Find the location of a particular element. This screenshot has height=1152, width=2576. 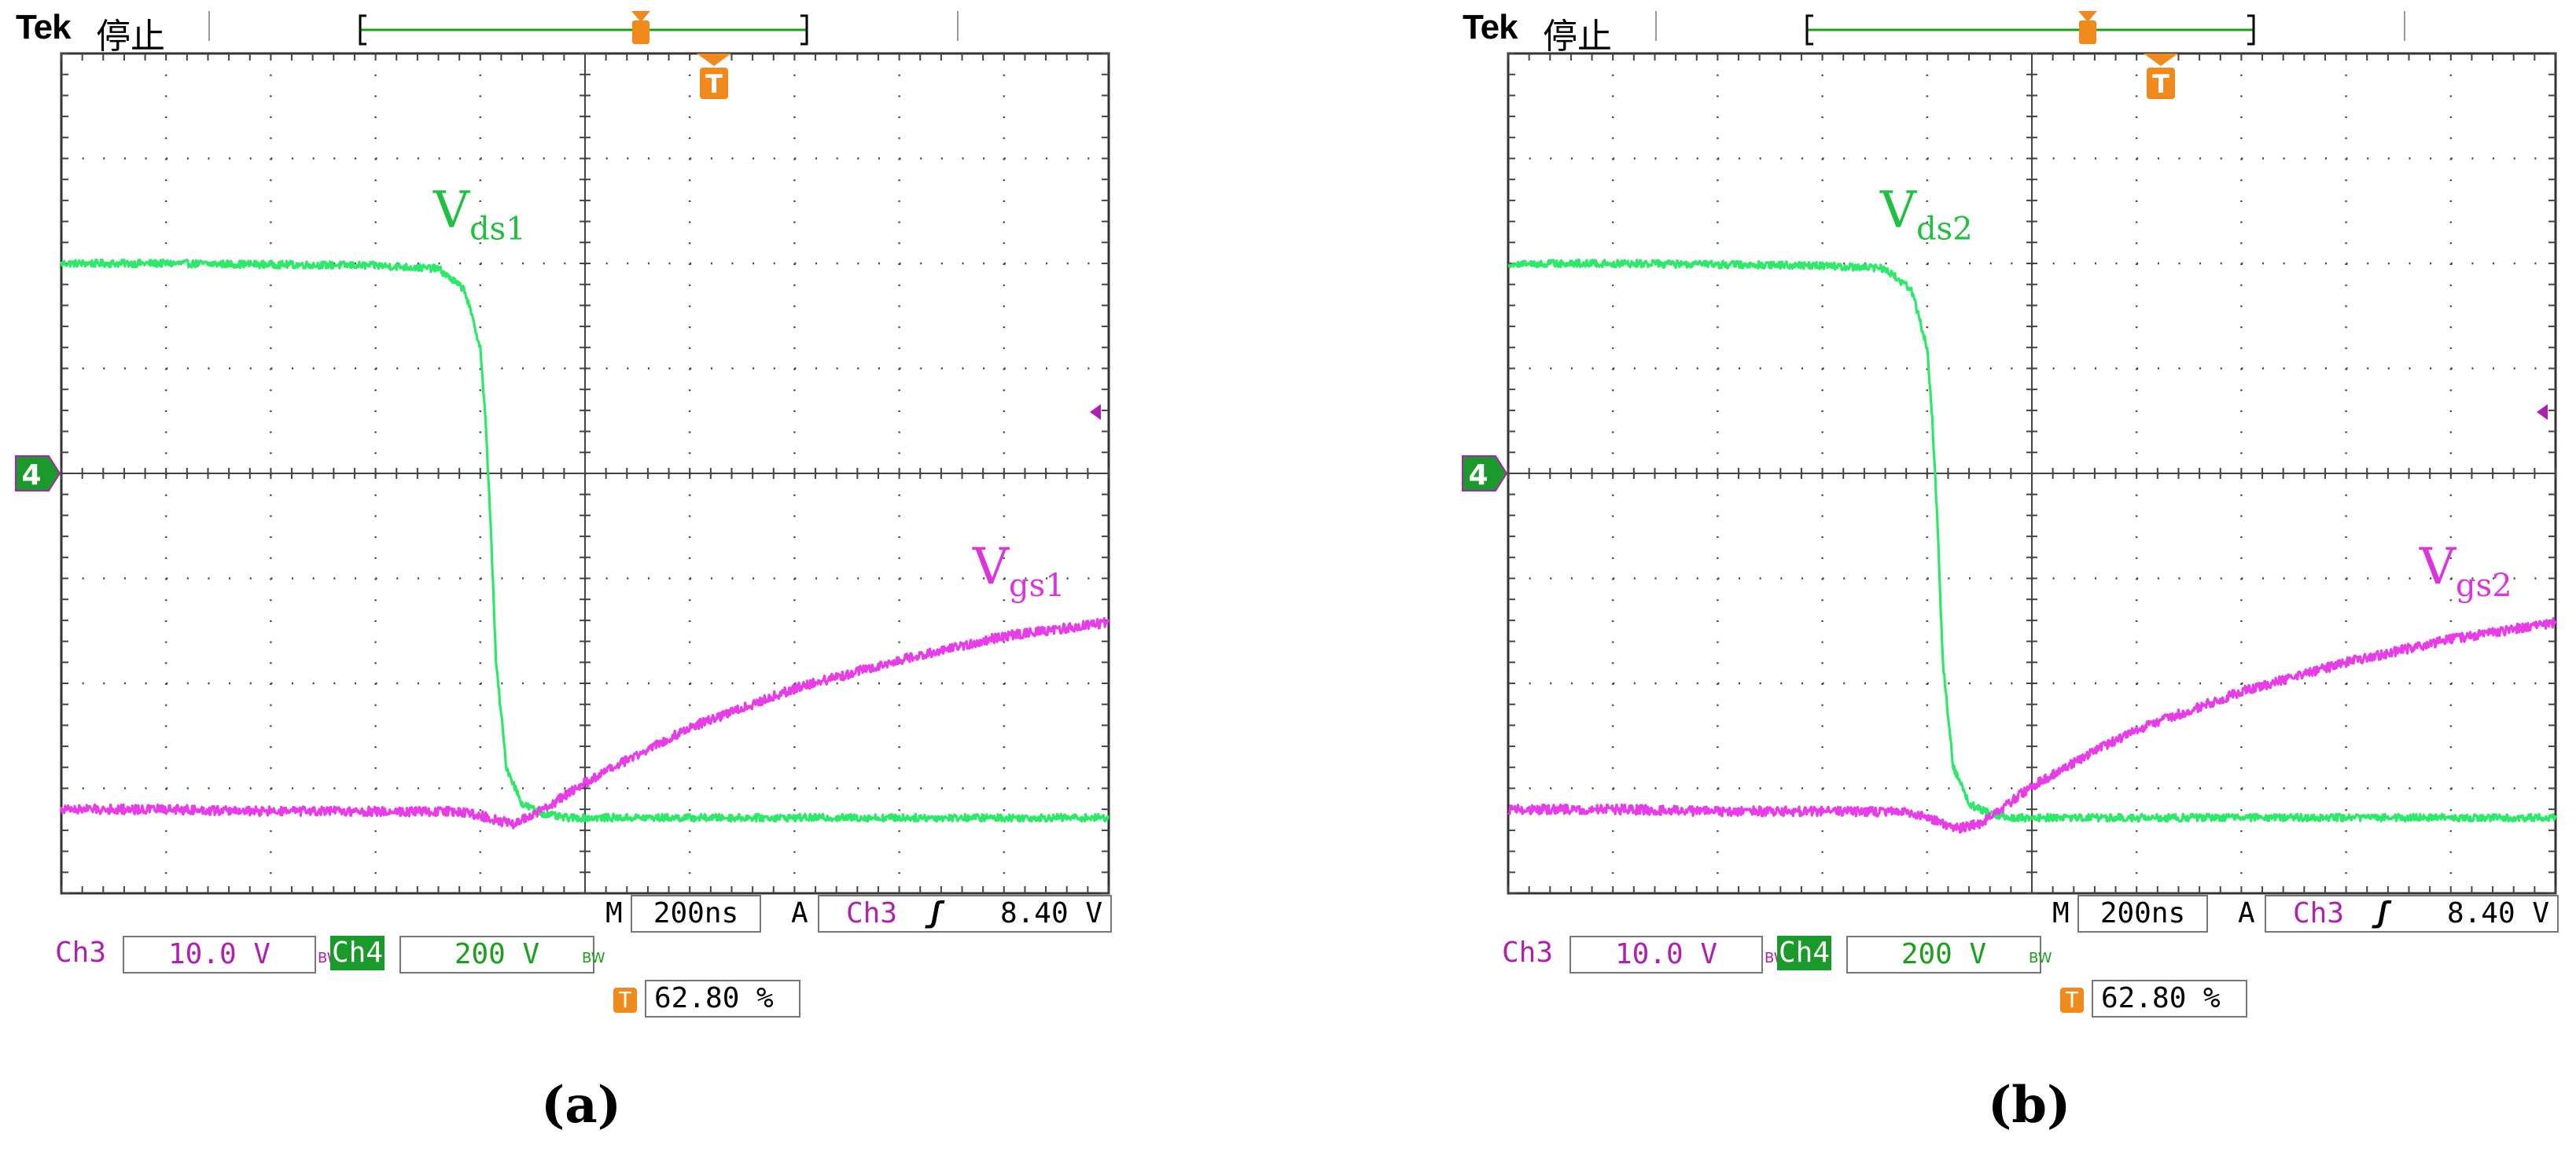

trace-vgs1: Vgs1 is located at coordinates (585, 684).